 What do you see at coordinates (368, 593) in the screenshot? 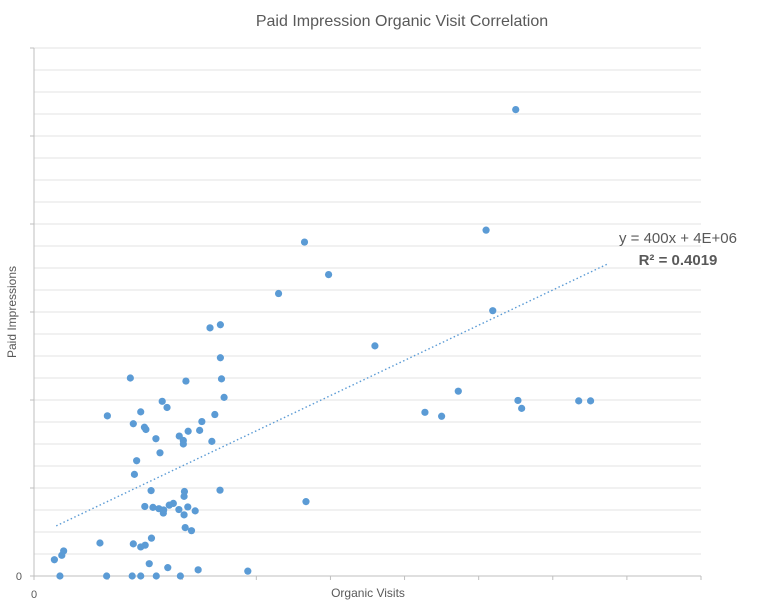
I see `x-axis-label: Organic Visits` at bounding box center [368, 593].